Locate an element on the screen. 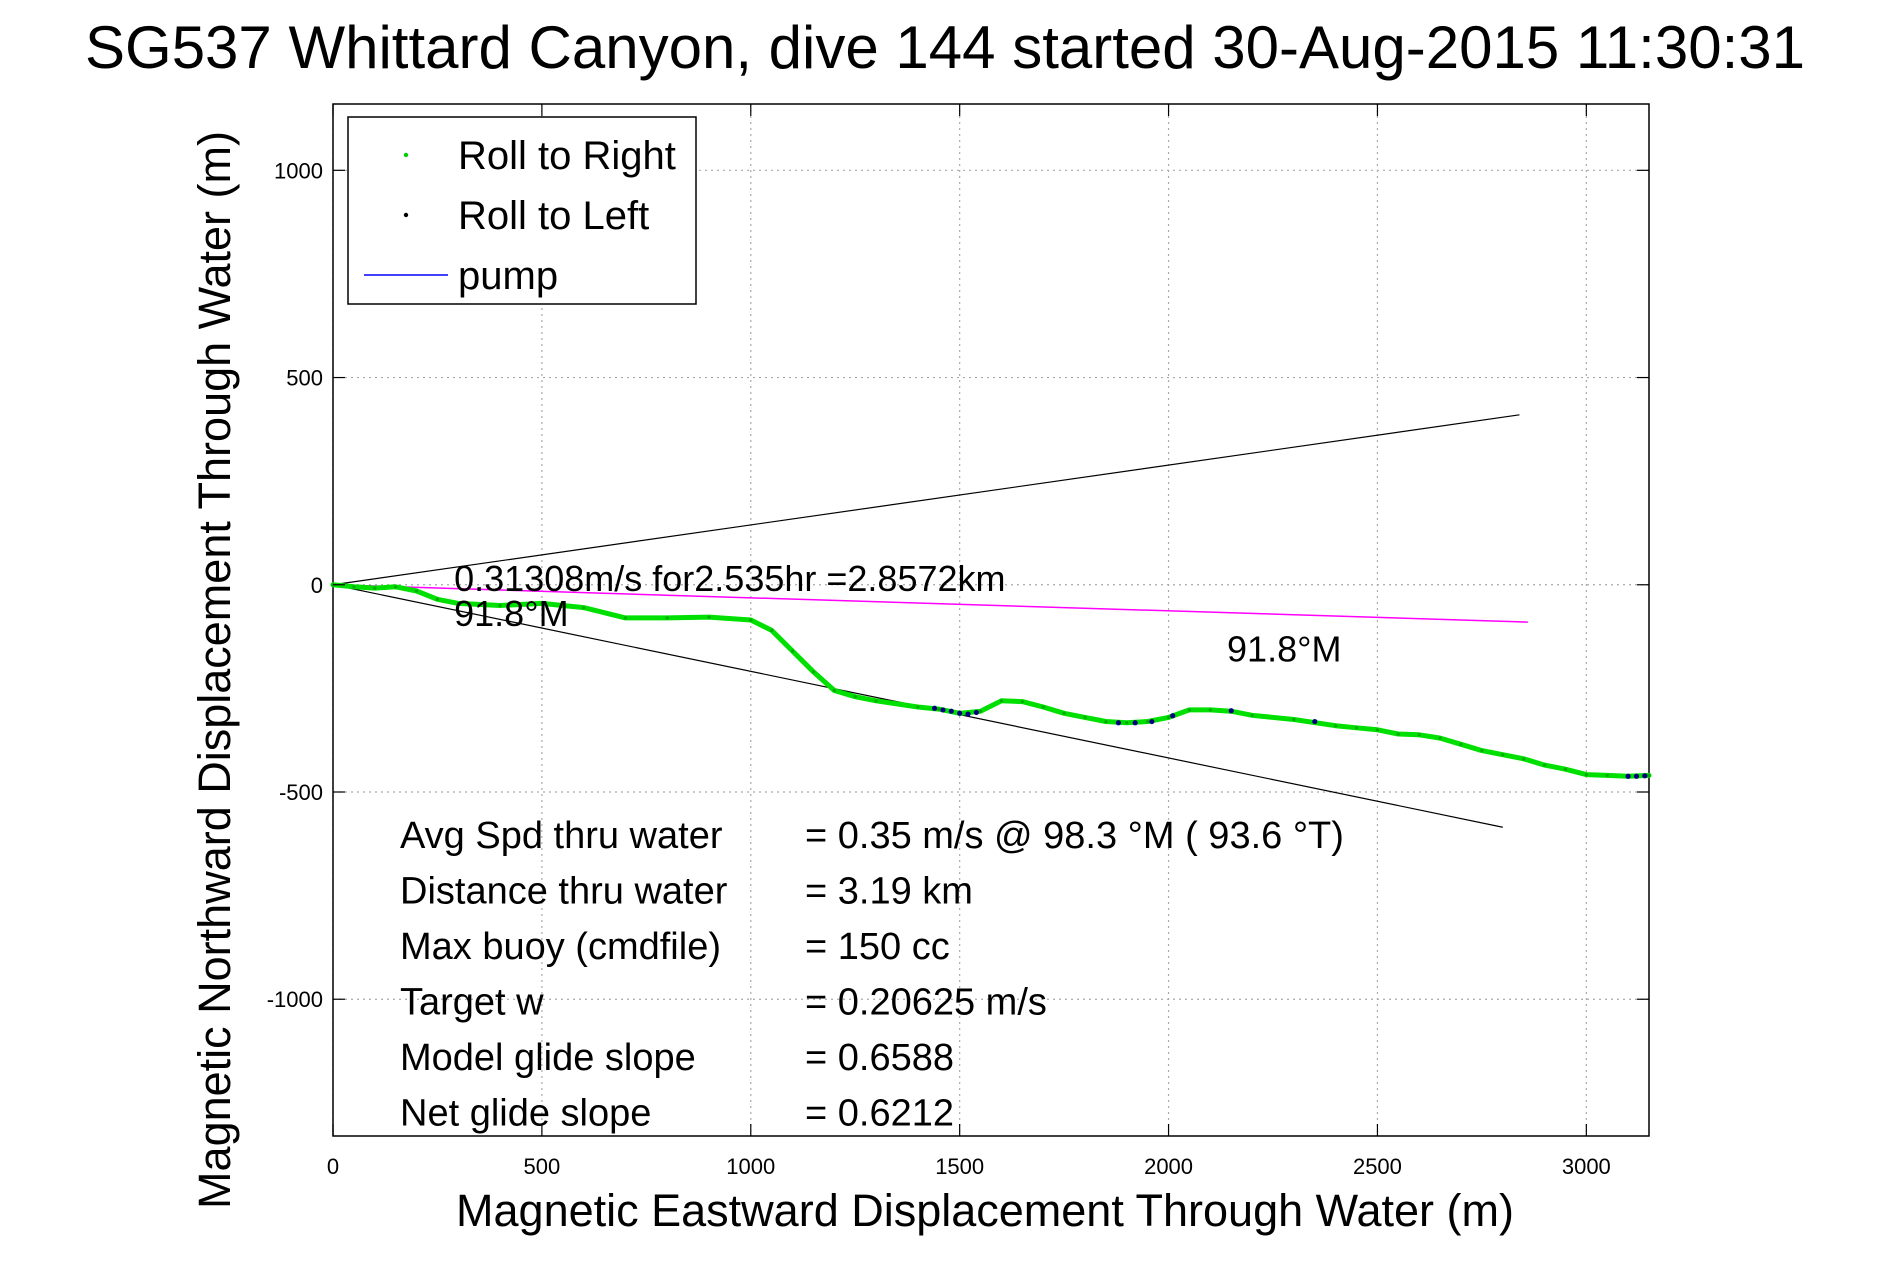 The height and width of the screenshot is (1262, 1891). series-layer is located at coordinates (991, 680).